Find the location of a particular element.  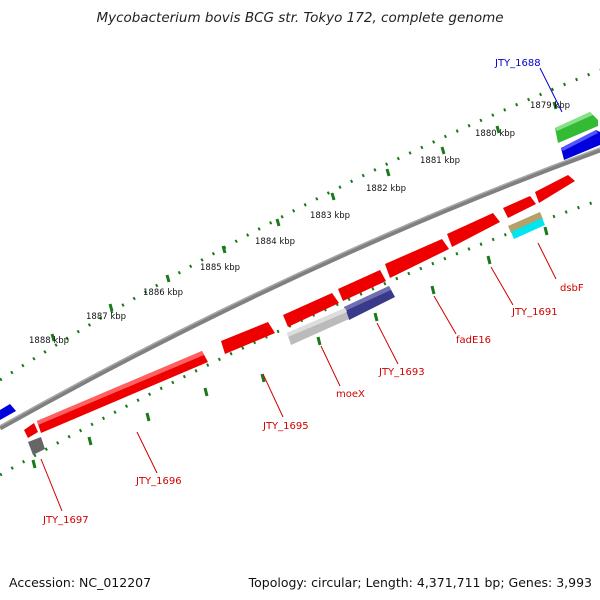

kbp-label-1879: 1879 kbp is located at coordinates (550, 106).